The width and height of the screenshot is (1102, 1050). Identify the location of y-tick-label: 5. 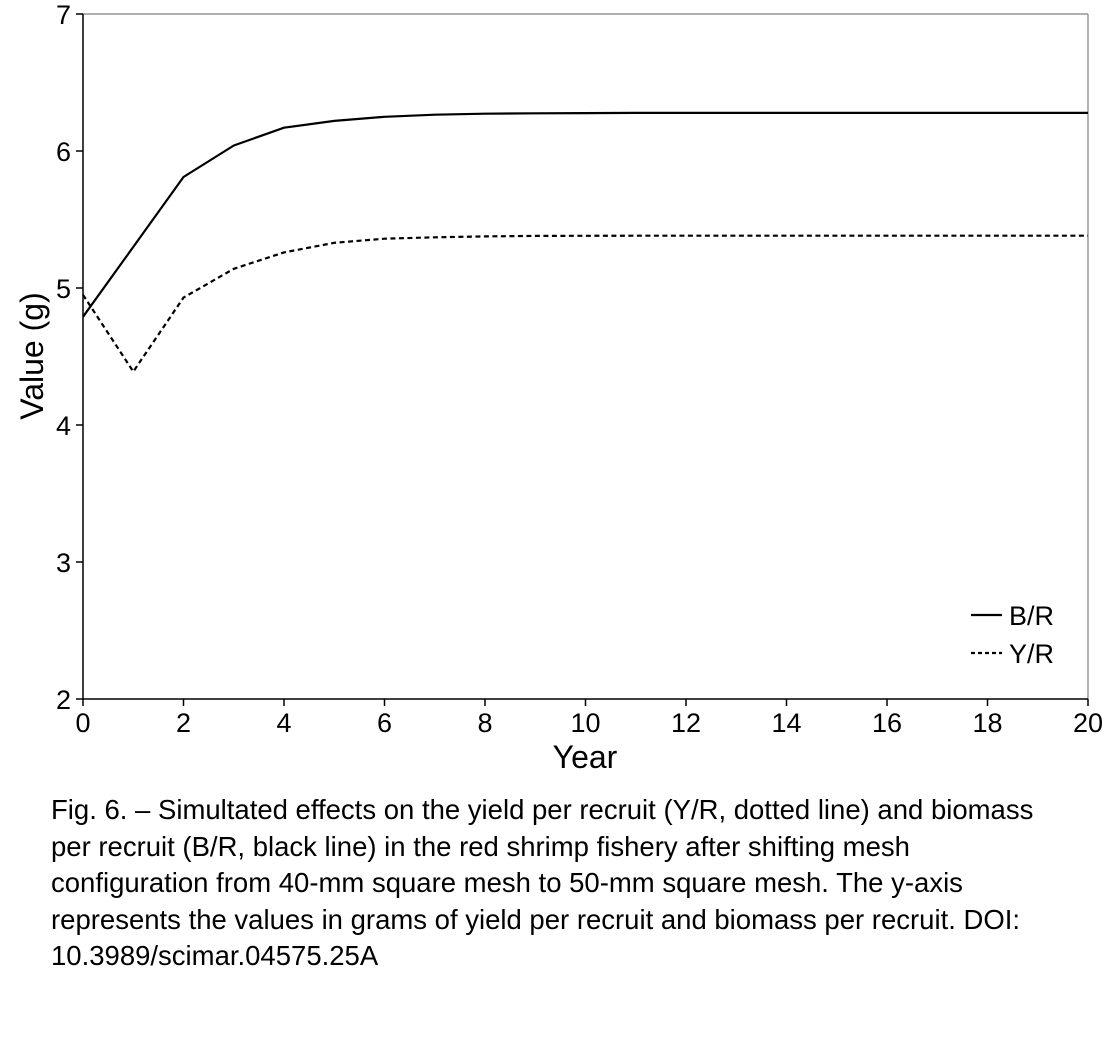
(63, 289).